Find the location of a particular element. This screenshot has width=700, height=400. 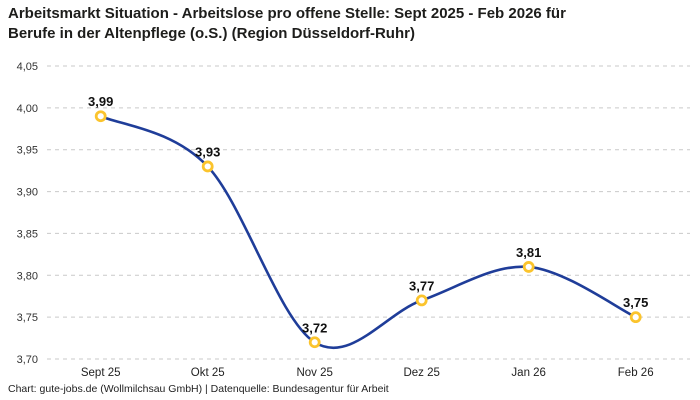

y-tick-label: 3,95 is located at coordinates (27, 151).